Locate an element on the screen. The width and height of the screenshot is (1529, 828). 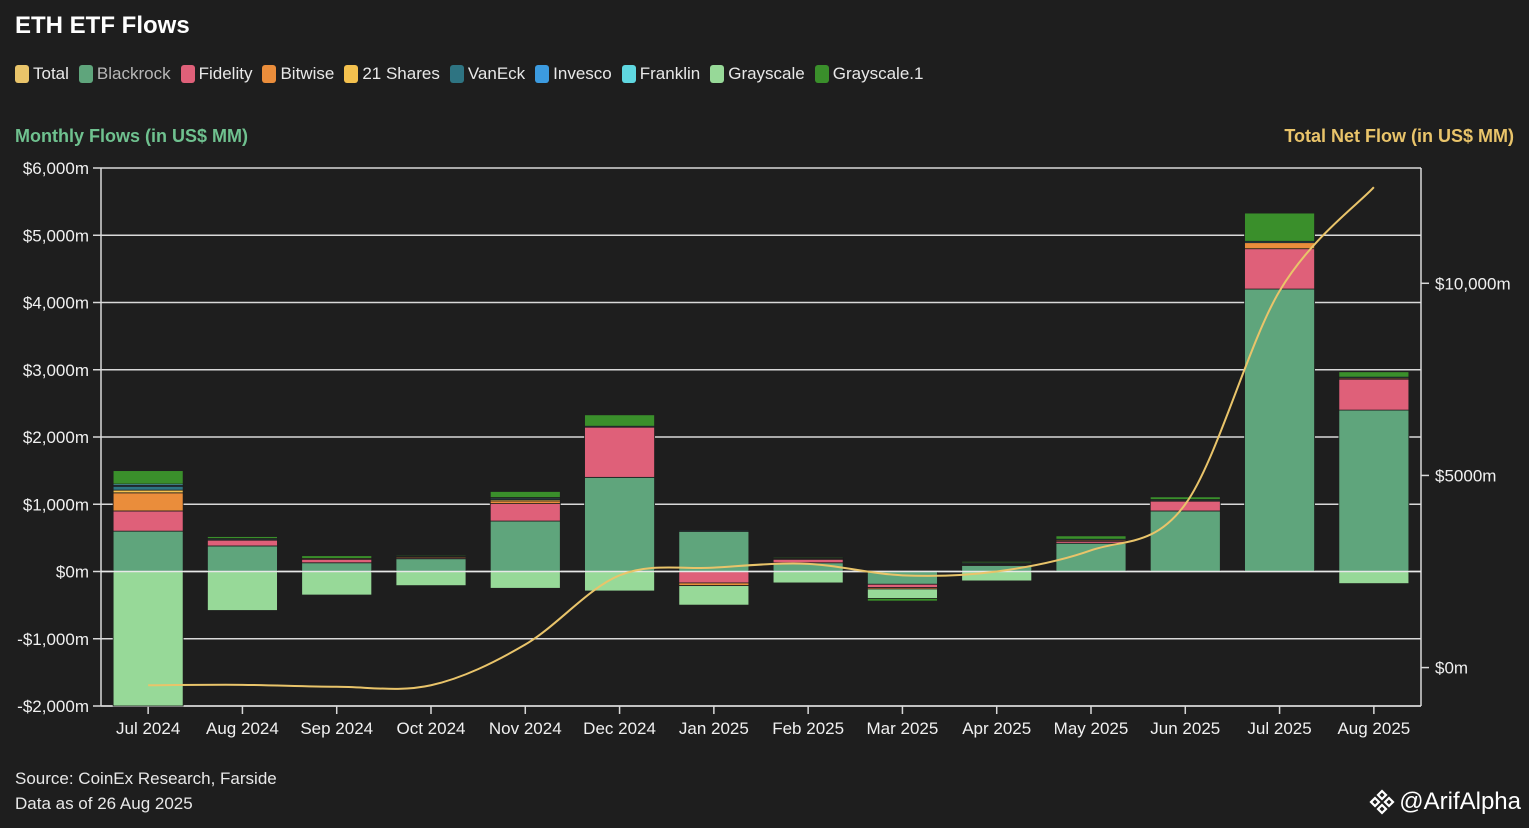
legend-label: Fidelity is located at coordinates (225, 73).